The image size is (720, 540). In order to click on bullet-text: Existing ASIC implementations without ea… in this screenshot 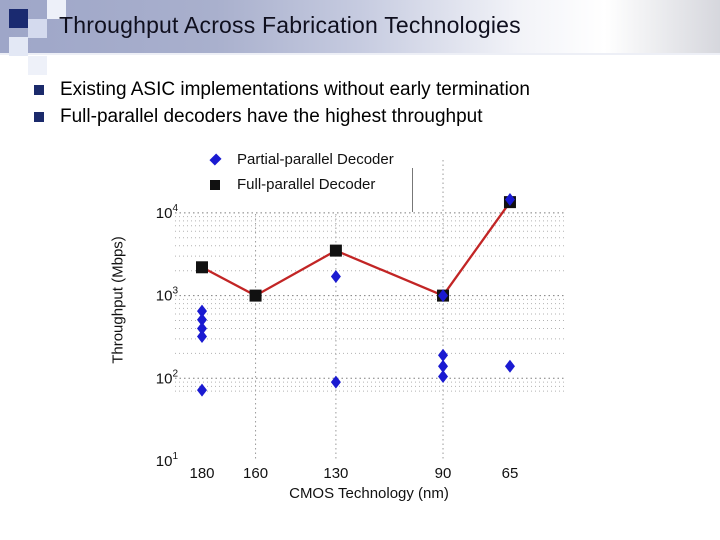, I will do `click(295, 89)`.